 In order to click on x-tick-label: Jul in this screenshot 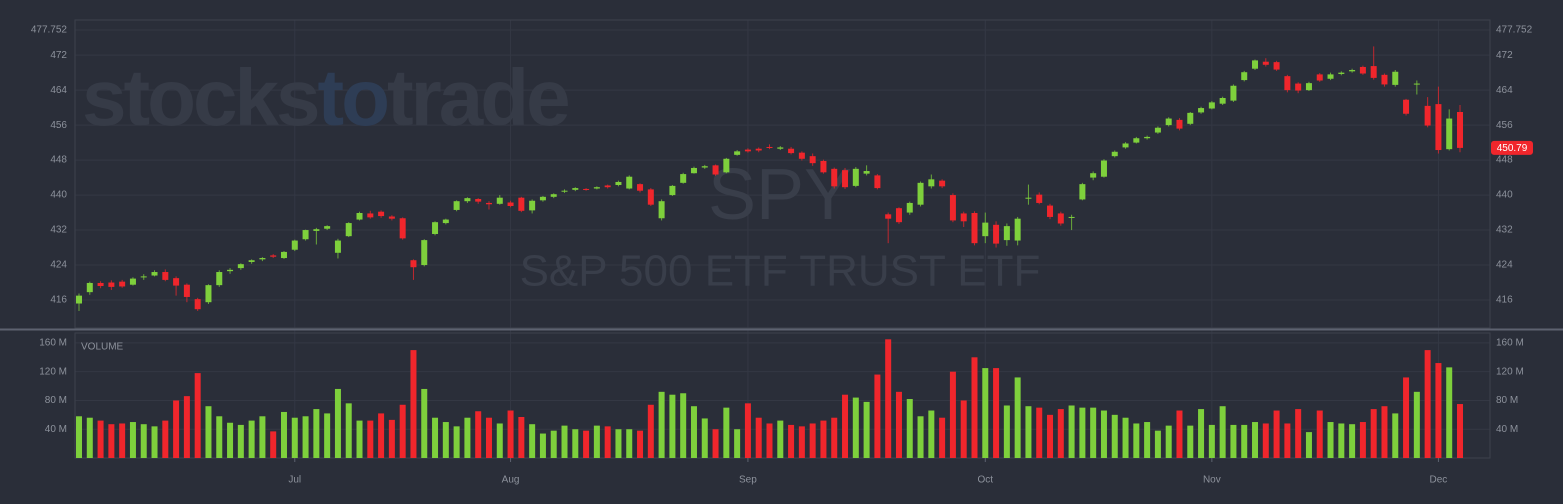, I will do `click(294, 480)`.